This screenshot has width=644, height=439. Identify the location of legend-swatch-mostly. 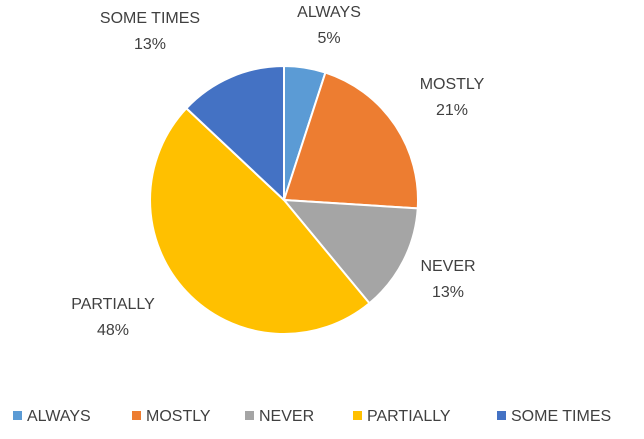
(136, 415).